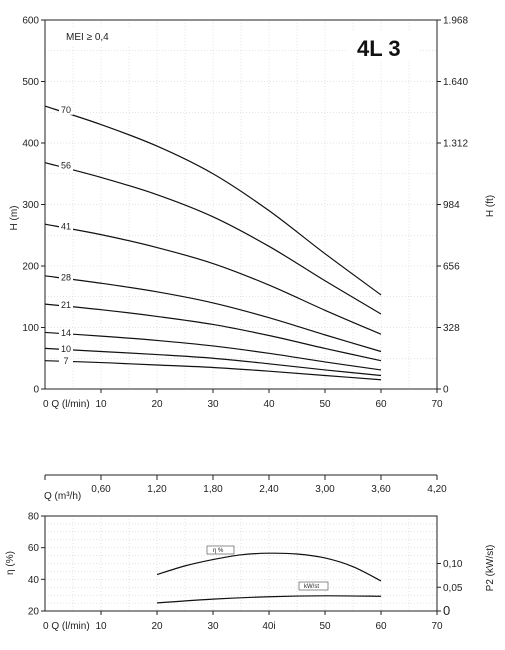 The width and height of the screenshot is (505, 650). I want to click on head-y-tick-label: 400, so click(30, 144).